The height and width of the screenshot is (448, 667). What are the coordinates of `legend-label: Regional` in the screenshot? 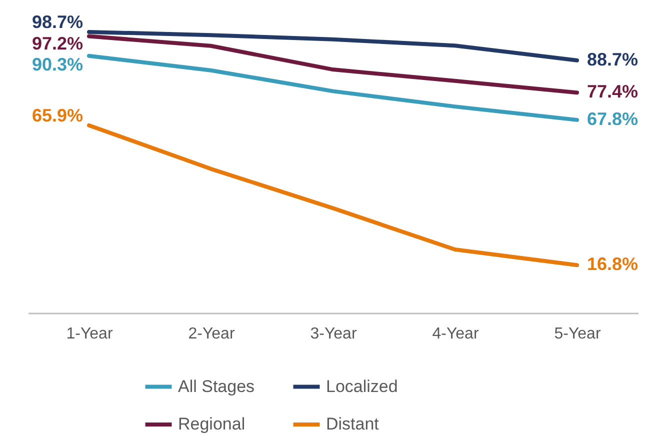 It's located at (212, 424).